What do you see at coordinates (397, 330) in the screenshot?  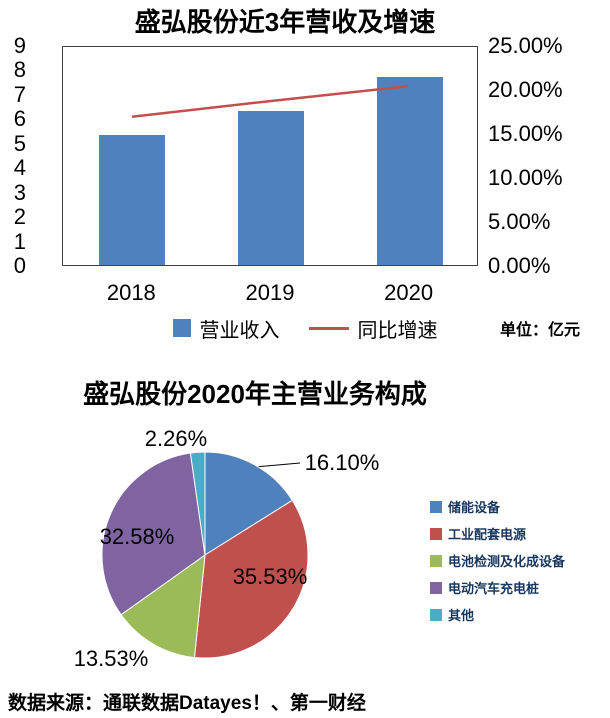 I see `growth-legend-label: 同比增速` at bounding box center [397, 330].